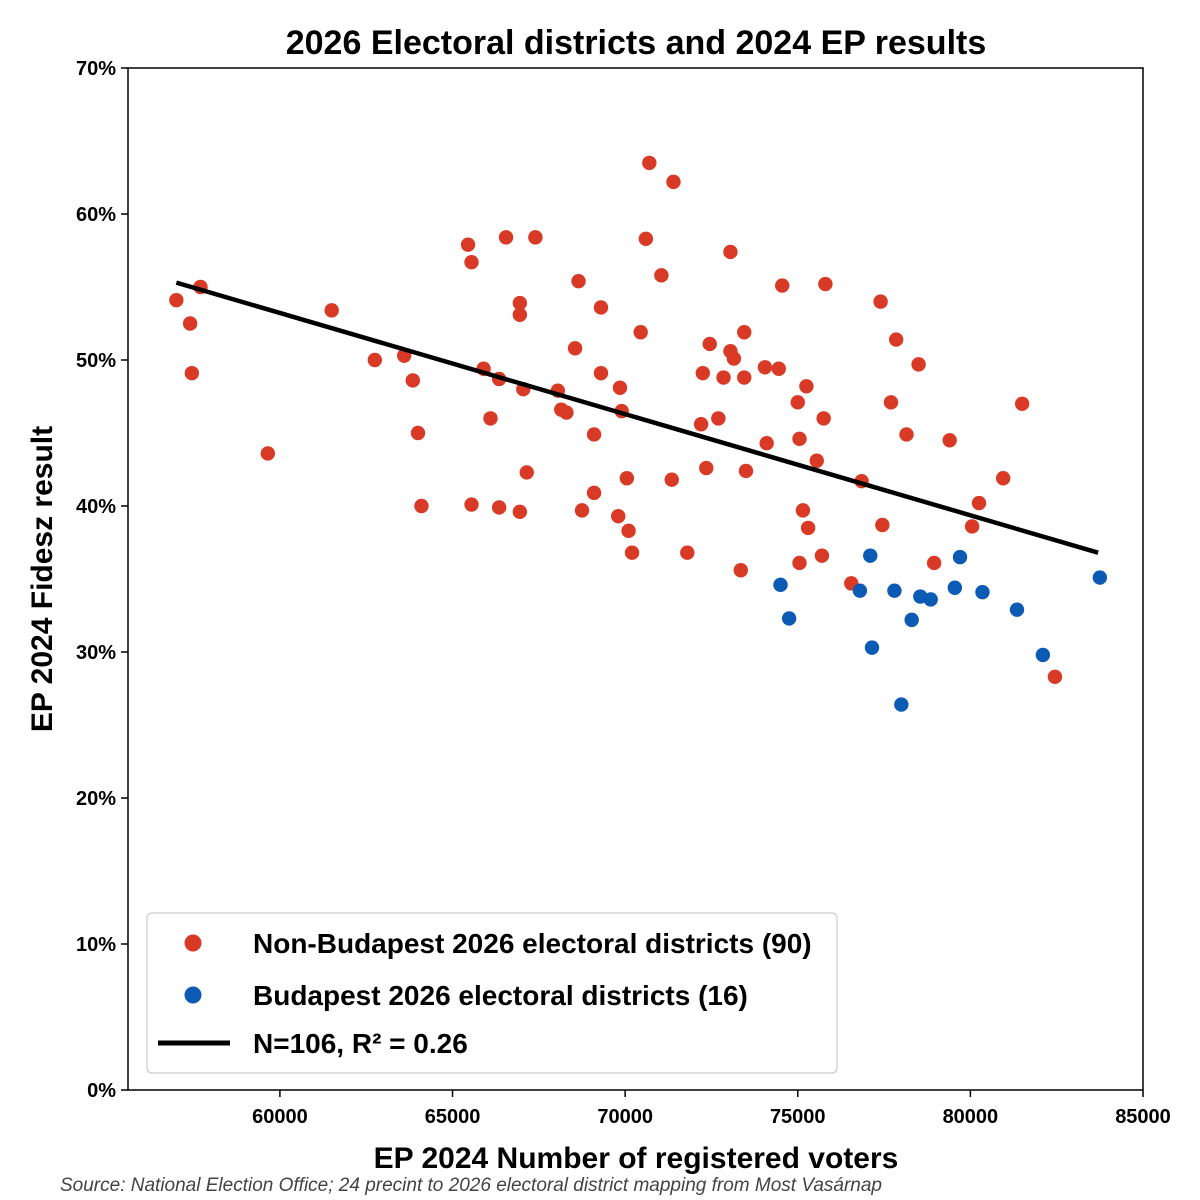  What do you see at coordinates (453, 1117) in the screenshot?
I see `x-tick-label: 65000` at bounding box center [453, 1117].